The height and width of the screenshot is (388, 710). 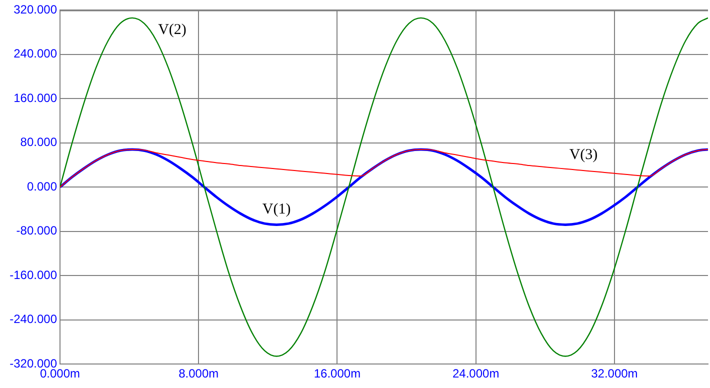 I want to click on y-tick-label: 160.000, so click(x=36, y=97).